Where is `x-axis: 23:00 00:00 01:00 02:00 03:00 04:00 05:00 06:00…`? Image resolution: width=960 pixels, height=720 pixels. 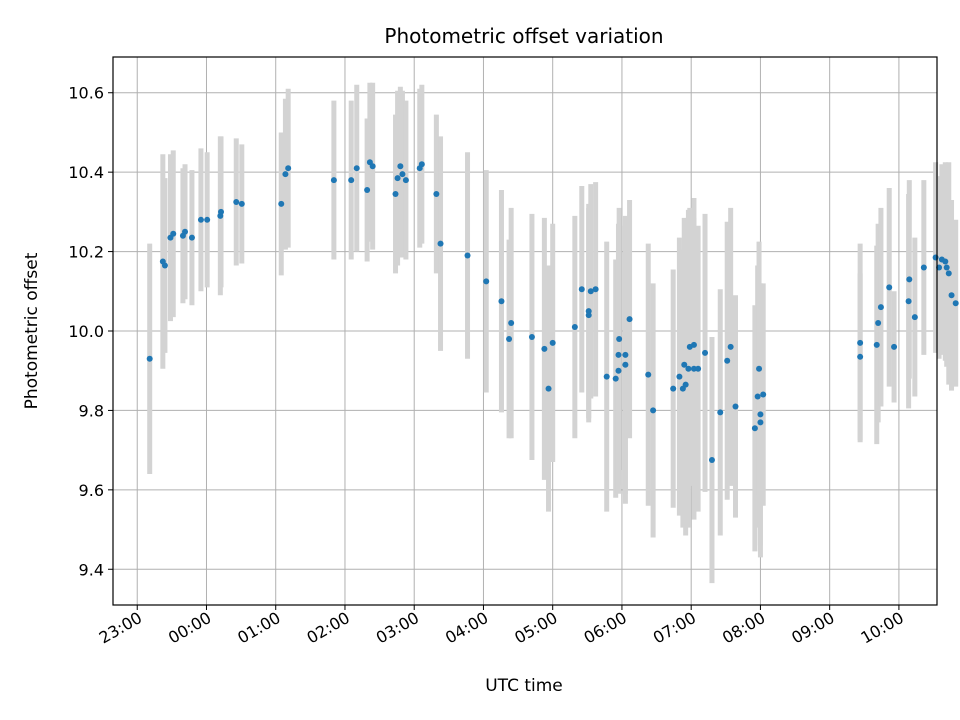 x-axis: 23:00 00:00 01:00 02:00 03:00 04:00 05:00 06:00… is located at coordinates (501, 626).